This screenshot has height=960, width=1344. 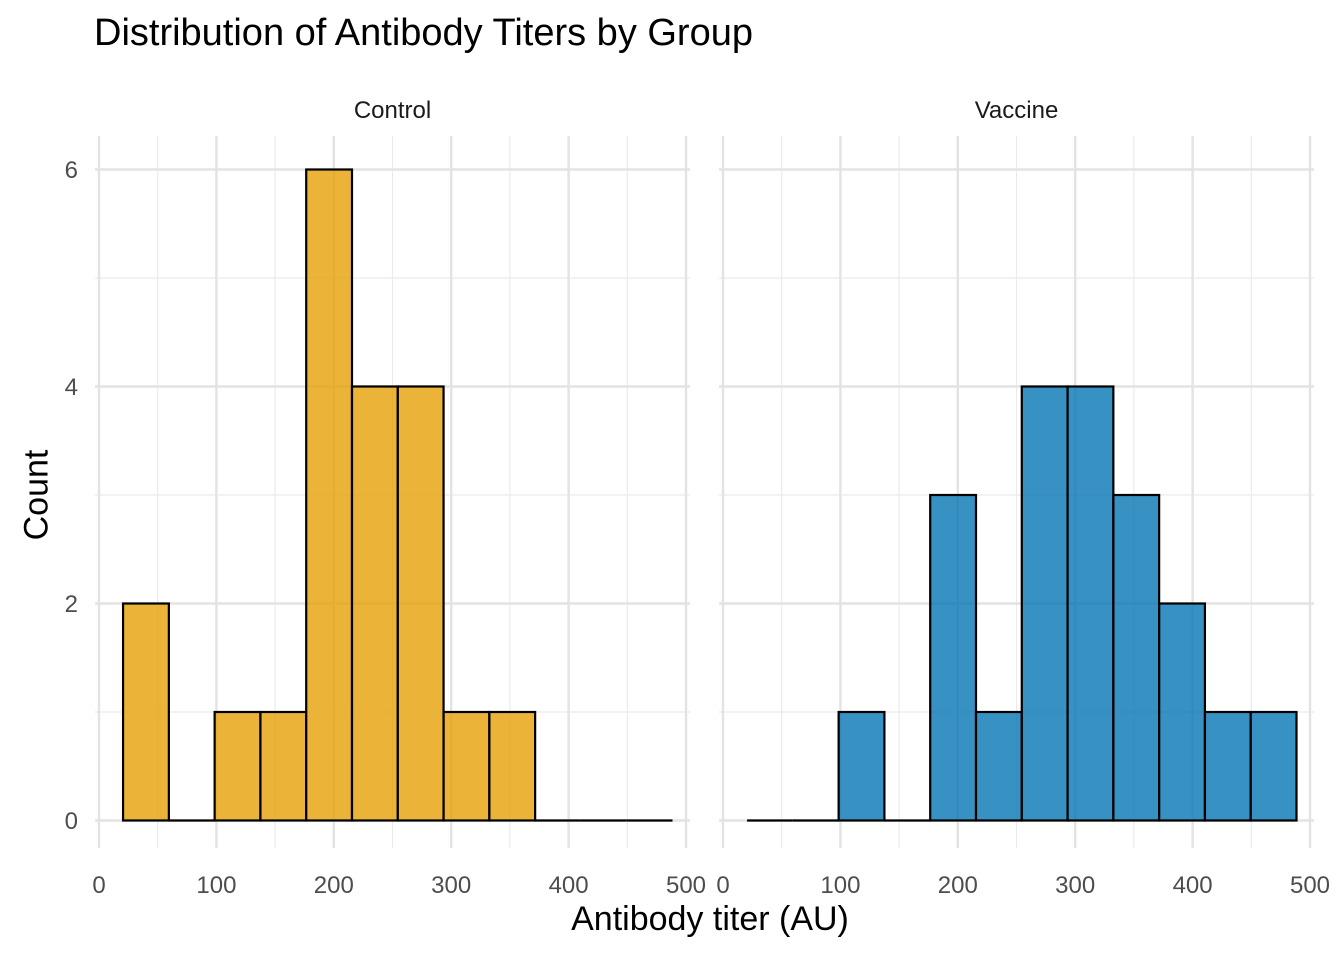 What do you see at coordinates (71, 170) in the screenshot?
I see `y-tick-label: 6` at bounding box center [71, 170].